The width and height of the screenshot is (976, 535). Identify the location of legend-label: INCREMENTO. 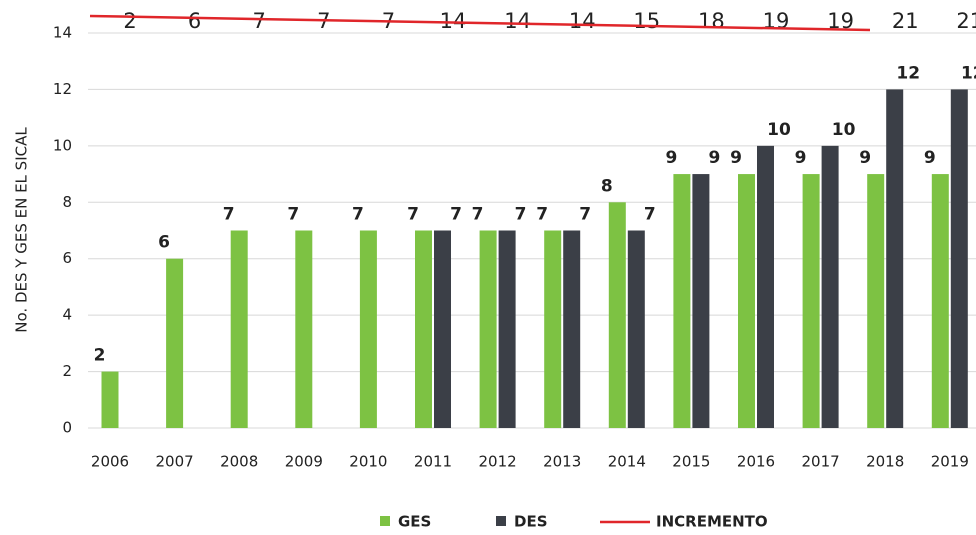
(712, 522).